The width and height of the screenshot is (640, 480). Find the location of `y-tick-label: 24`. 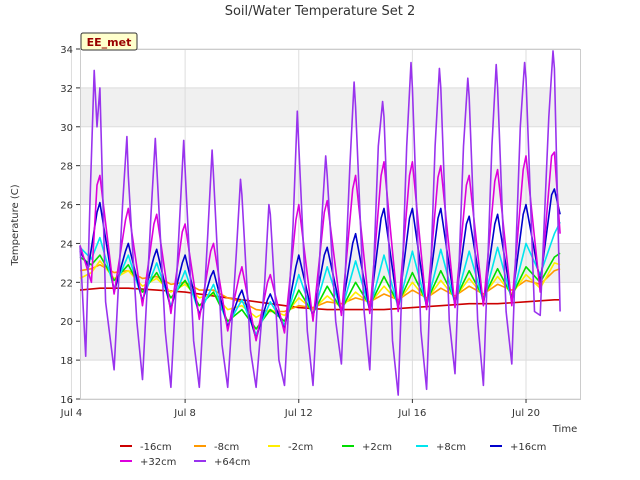

y-tick-label: 24 is located at coordinates (66, 244).